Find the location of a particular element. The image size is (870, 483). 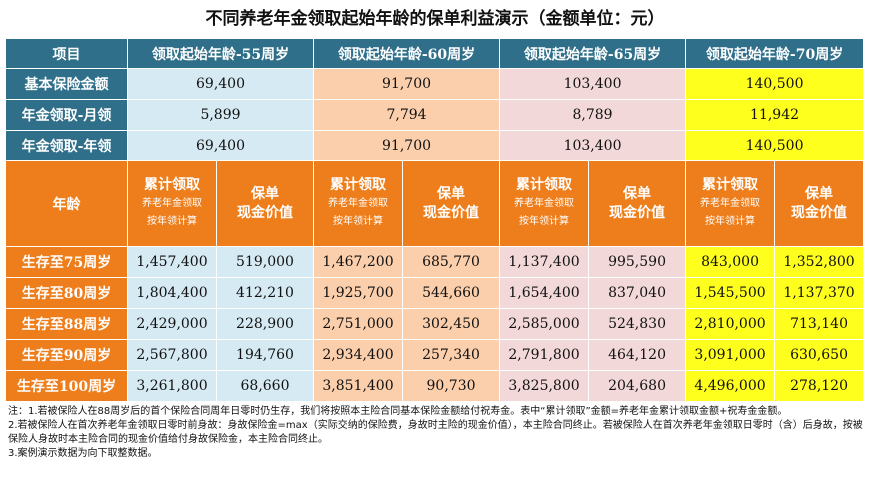

age-cell: 1,457,400 is located at coordinates (172, 262).